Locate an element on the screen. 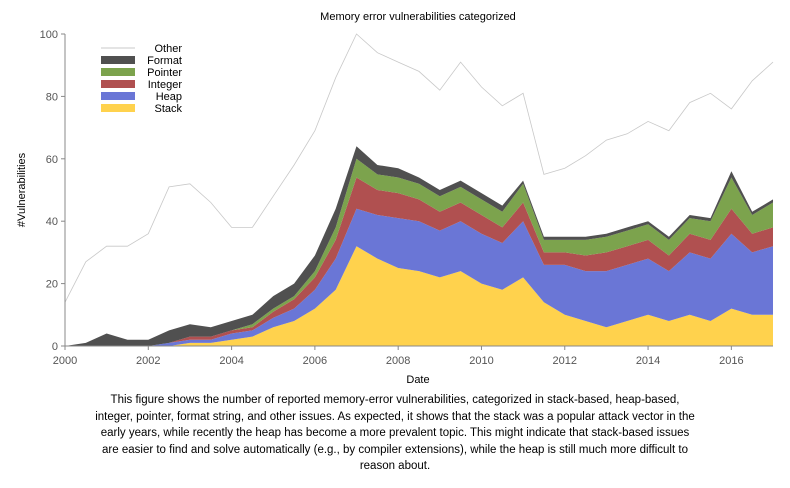  x-ticks: 2000 2002 2004 2006 2008 2010 2012 2014 2016 is located at coordinates (398, 356).